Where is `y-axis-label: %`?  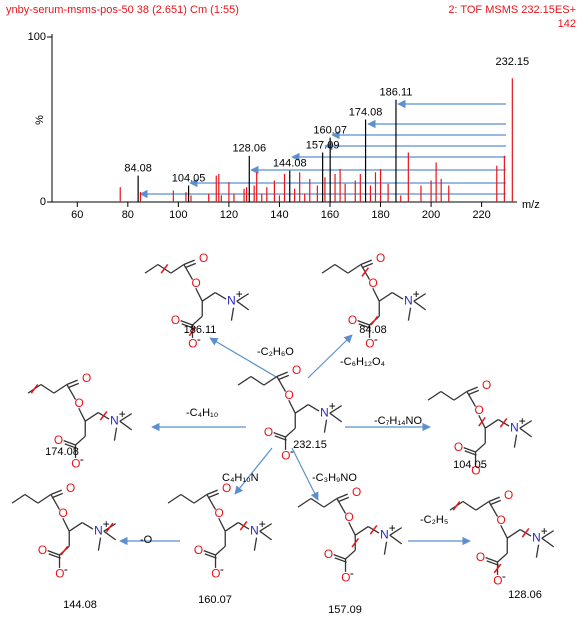
y-axis-label: % is located at coordinates (40, 120).